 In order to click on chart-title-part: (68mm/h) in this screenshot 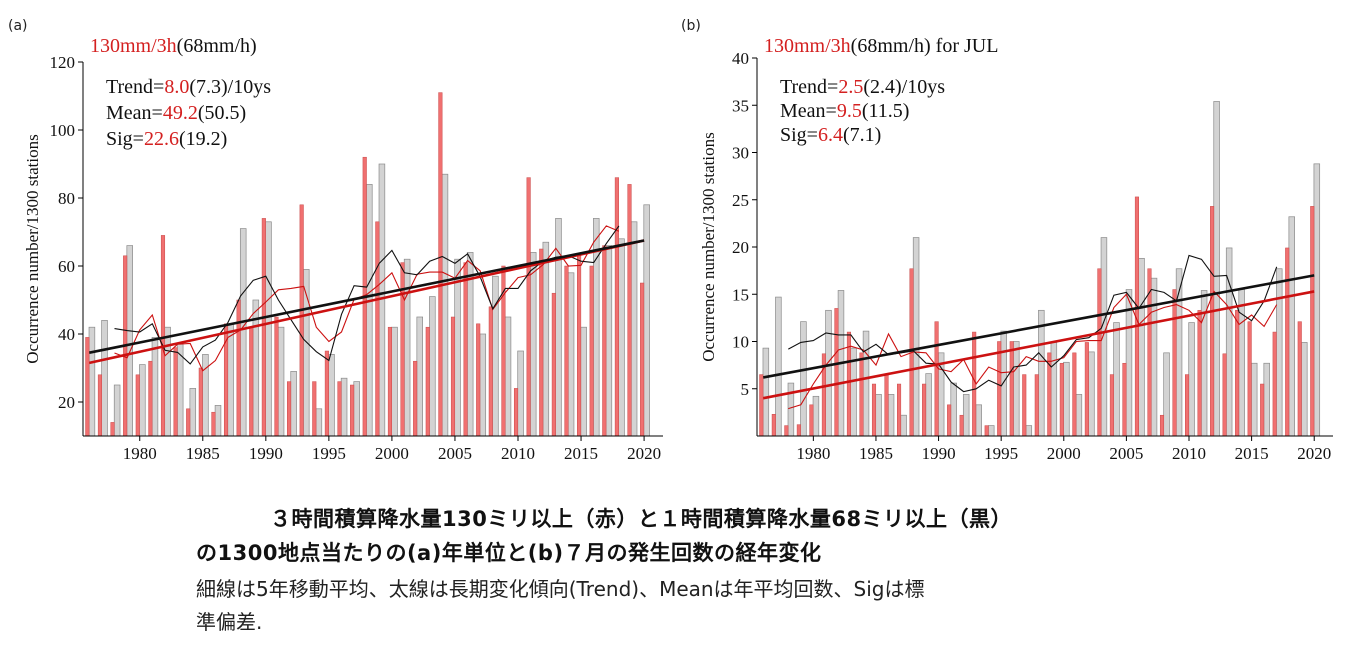, I will do `click(217, 46)`.